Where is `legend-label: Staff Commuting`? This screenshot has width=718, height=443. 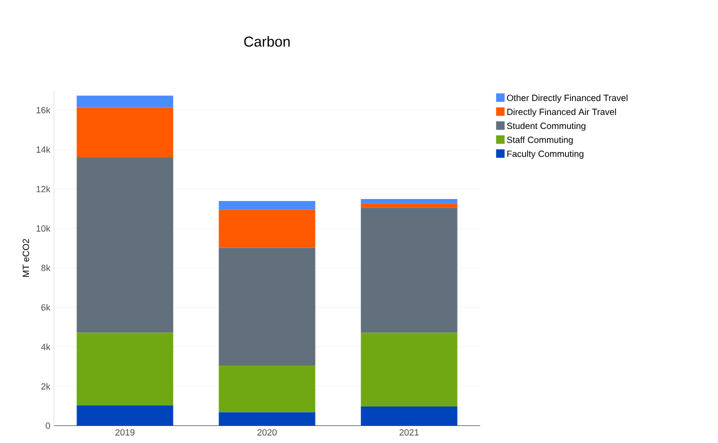
legend-label: Staff Commuting is located at coordinates (540, 140).